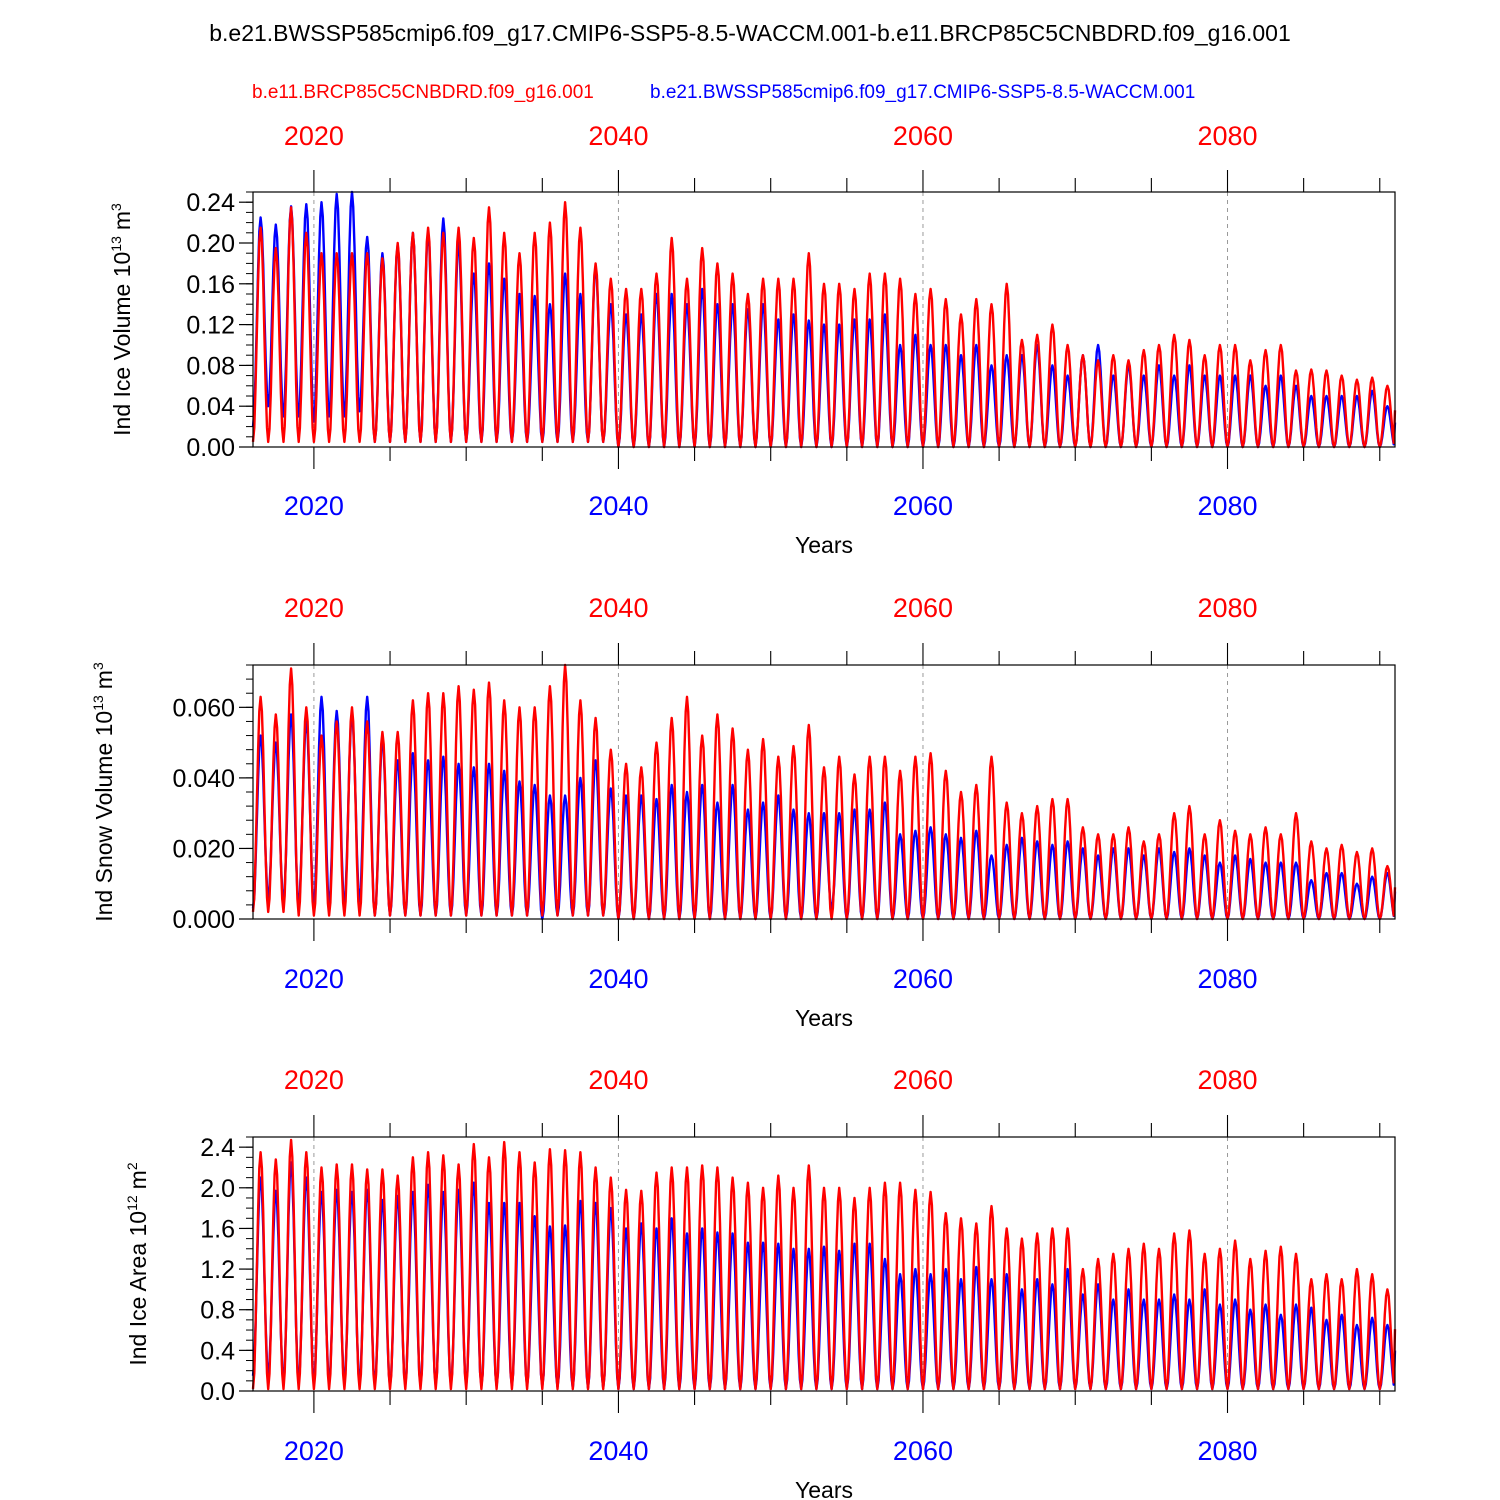 The height and width of the screenshot is (1500, 1500). I want to click on ytick-label: 0.20, so click(210, 244).